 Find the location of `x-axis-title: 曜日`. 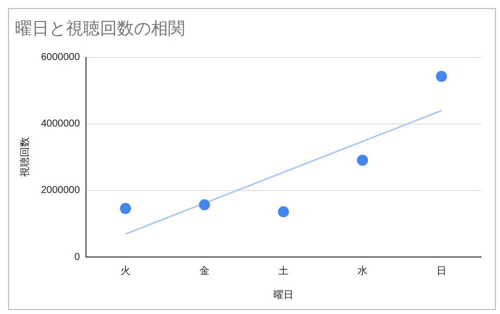

x-axis-title: 曜日 is located at coordinates (283, 294).